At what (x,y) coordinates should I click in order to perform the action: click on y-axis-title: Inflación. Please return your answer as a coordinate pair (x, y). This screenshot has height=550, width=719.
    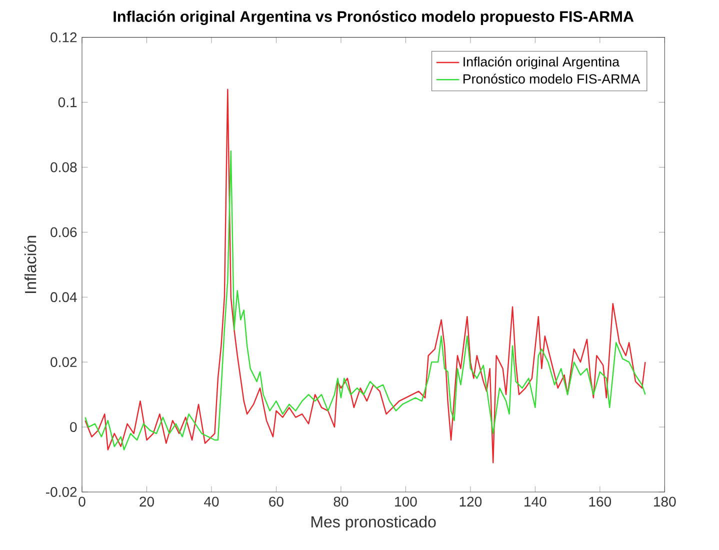
    Looking at the image, I should click on (30, 264).